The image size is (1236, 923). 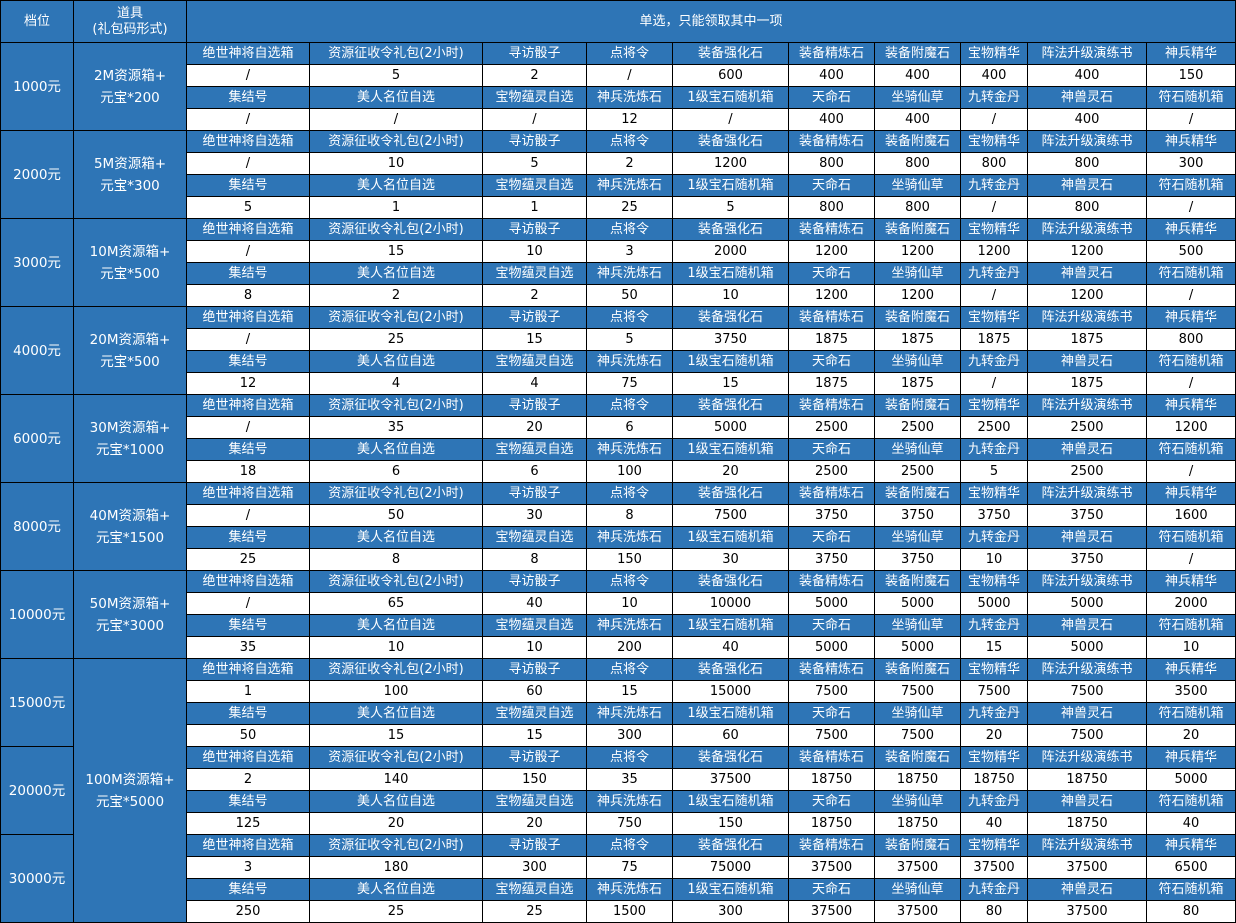 I want to click on item-value-row: 35 10 10 200 40 5000 5000 15 5000 10, so click(x=618, y=647).